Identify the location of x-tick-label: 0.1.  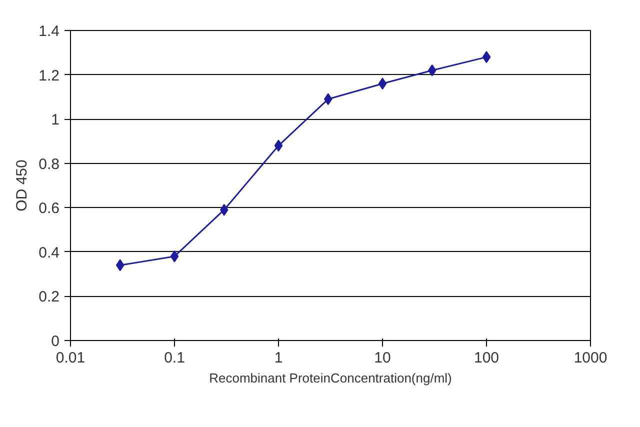
(174, 358).